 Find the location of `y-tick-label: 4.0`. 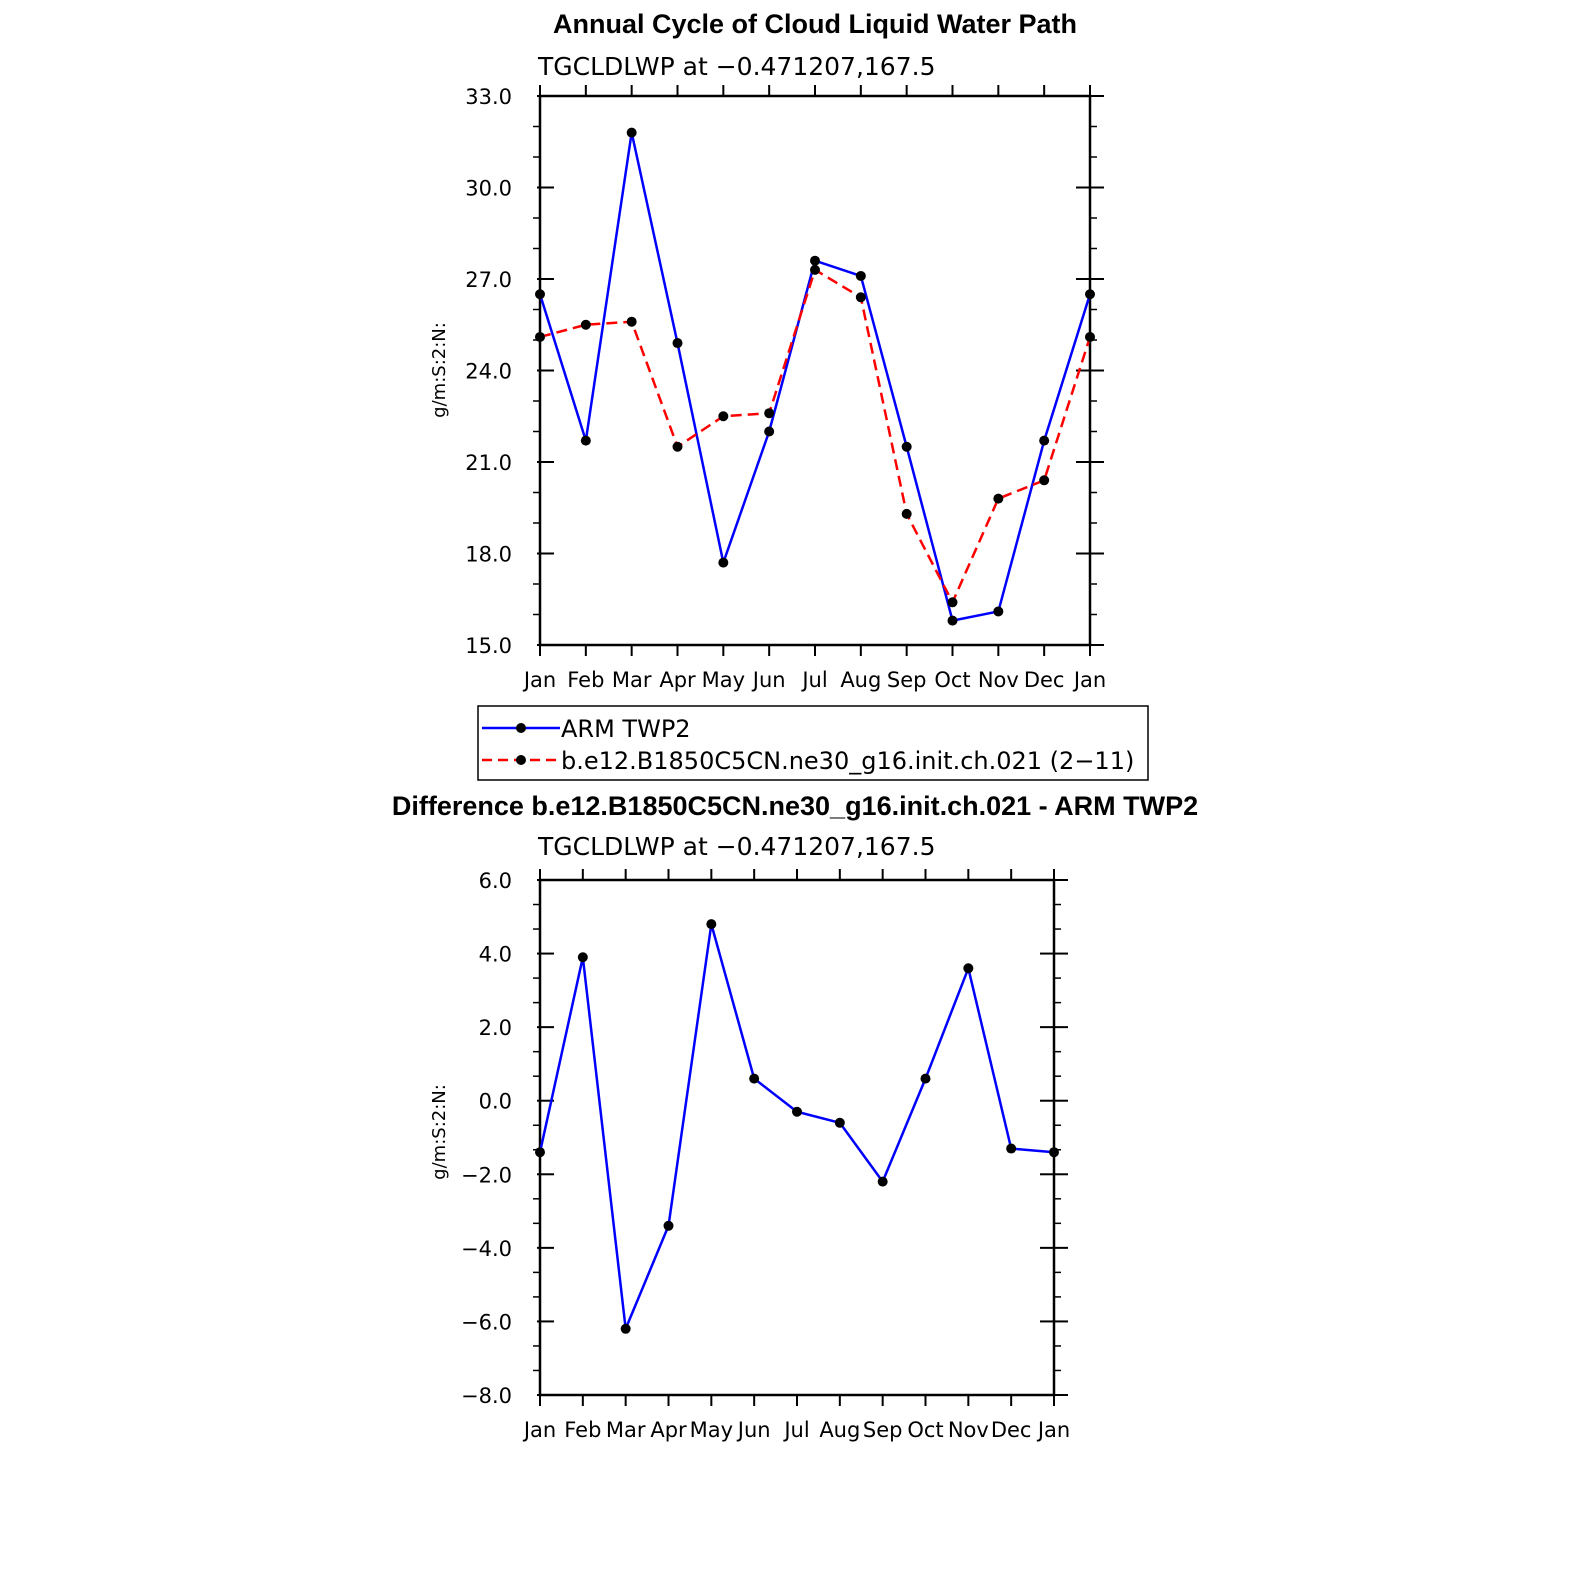

y-tick-label: 4.0 is located at coordinates (495, 955).